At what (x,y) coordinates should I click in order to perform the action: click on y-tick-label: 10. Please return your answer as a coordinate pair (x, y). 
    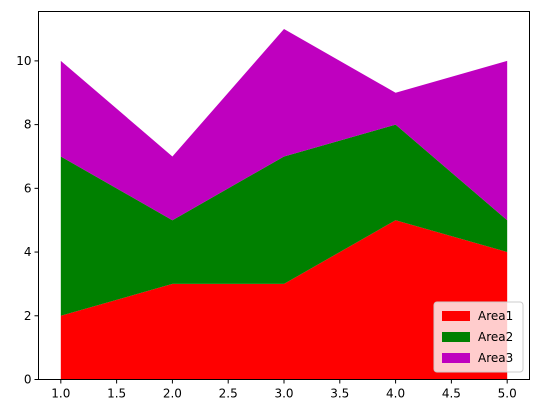
    Looking at the image, I should click on (23, 61).